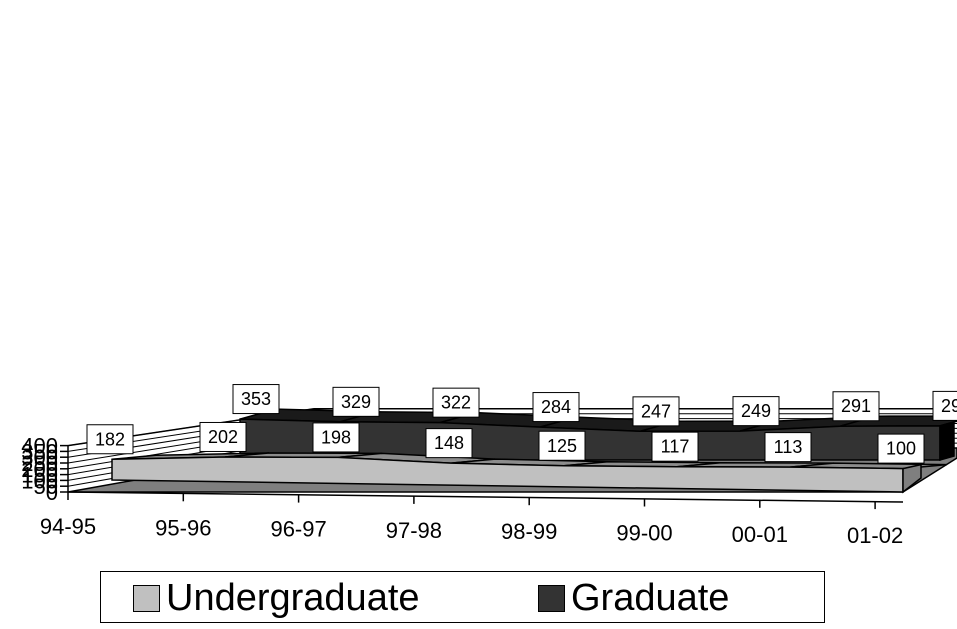  I want to click on graduate-data-label: 322, so click(456, 403).